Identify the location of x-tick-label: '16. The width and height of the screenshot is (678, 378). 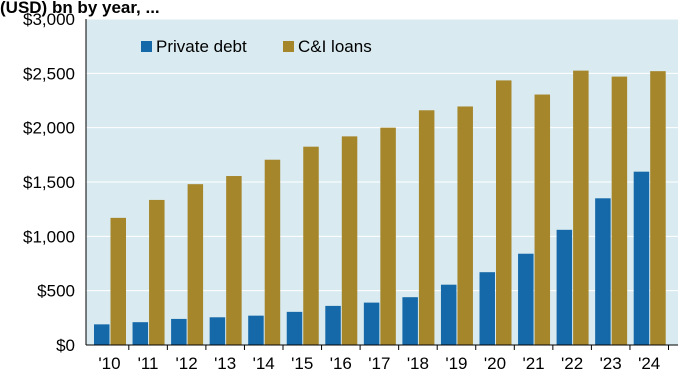
(341, 363).